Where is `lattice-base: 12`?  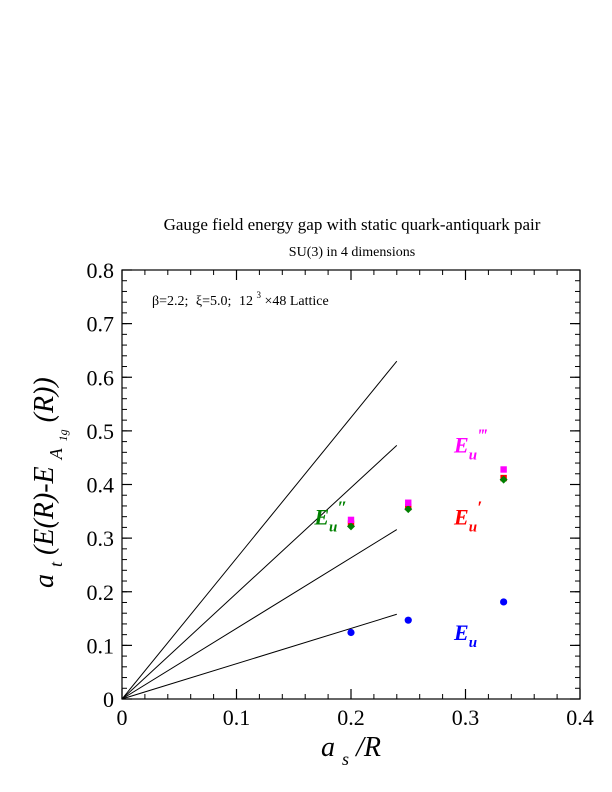 lattice-base: 12 is located at coordinates (246, 301).